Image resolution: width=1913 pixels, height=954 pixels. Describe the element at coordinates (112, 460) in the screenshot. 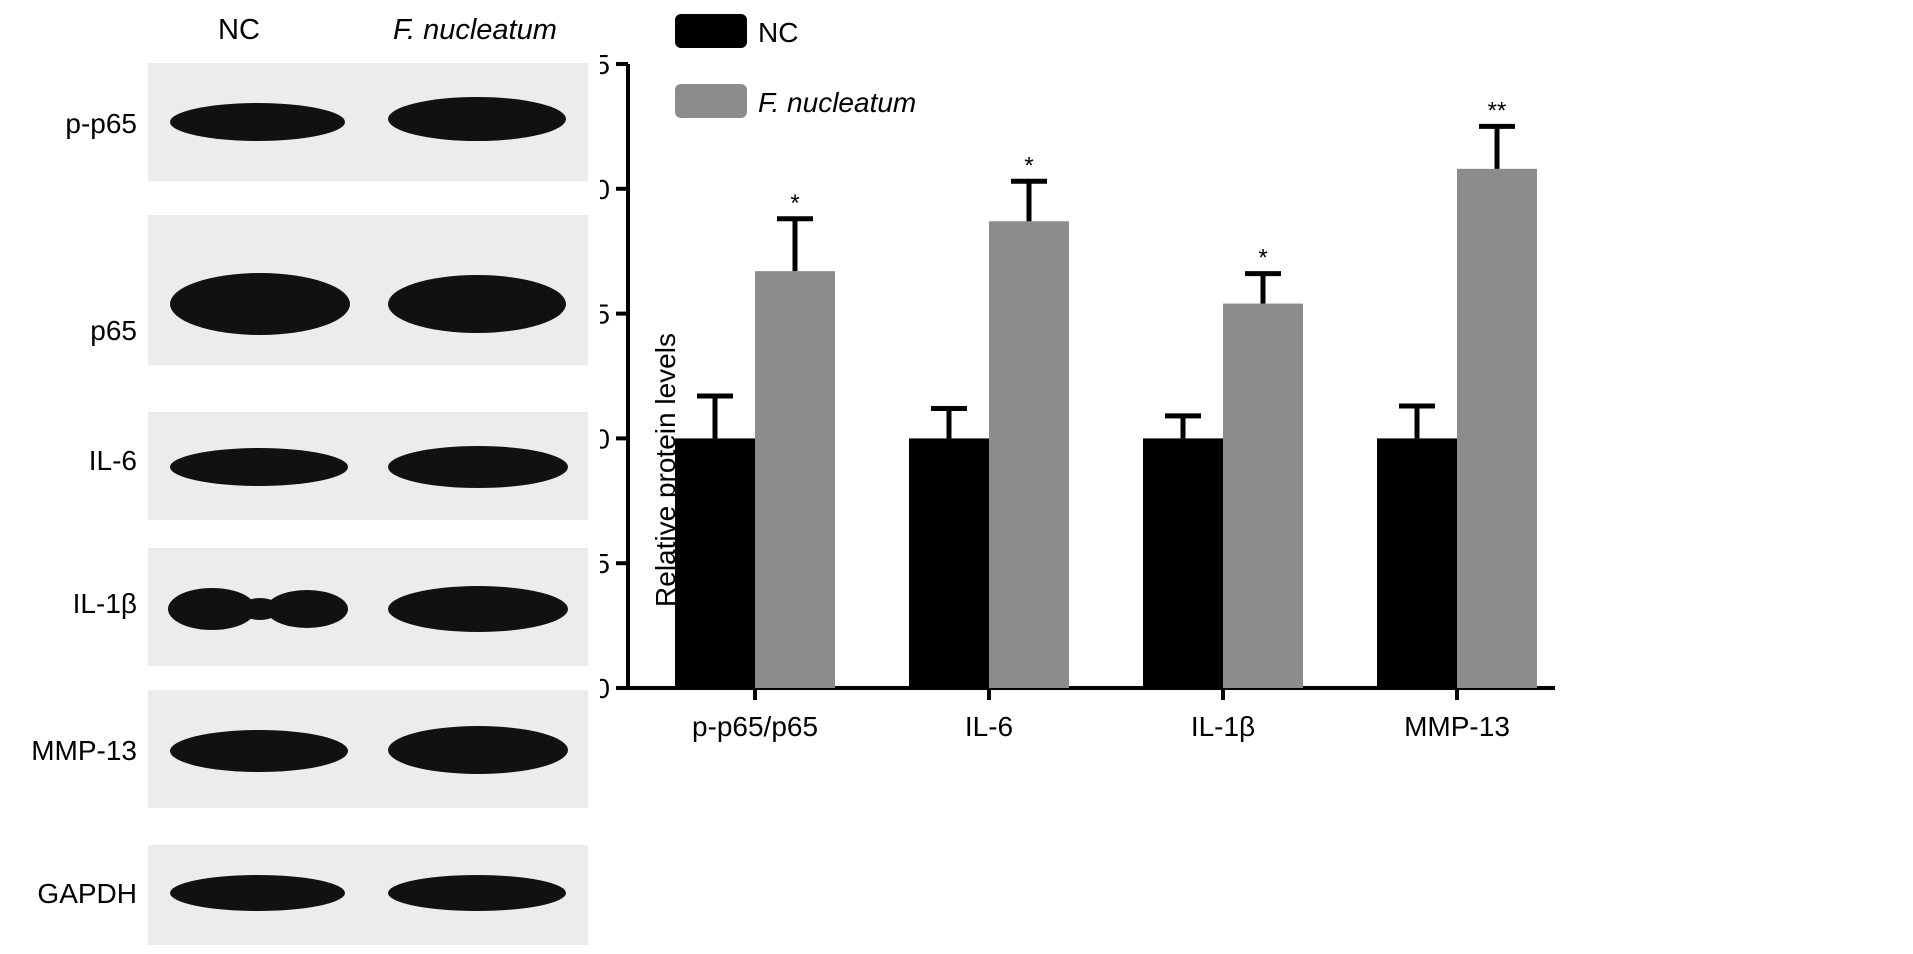

I see `blot-label-il-6: IL-6` at that location.